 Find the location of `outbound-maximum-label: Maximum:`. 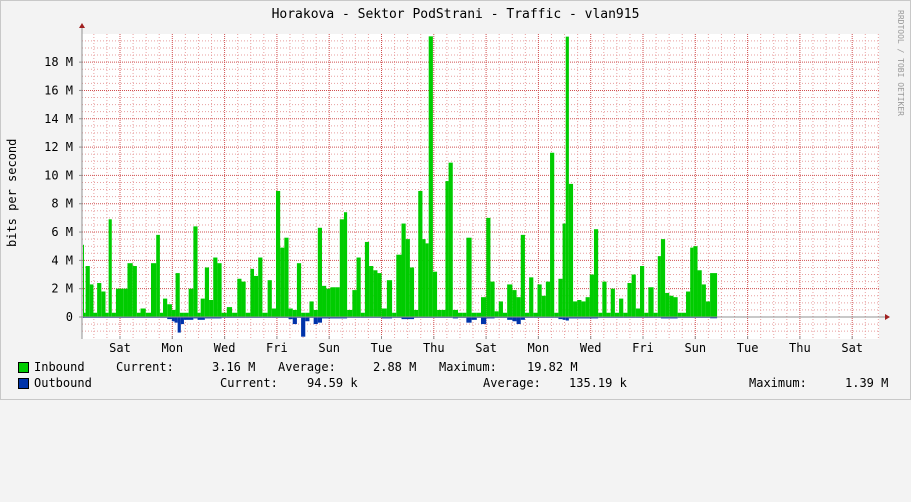

outbound-maximum-label: Maximum: is located at coordinates (778, 383).